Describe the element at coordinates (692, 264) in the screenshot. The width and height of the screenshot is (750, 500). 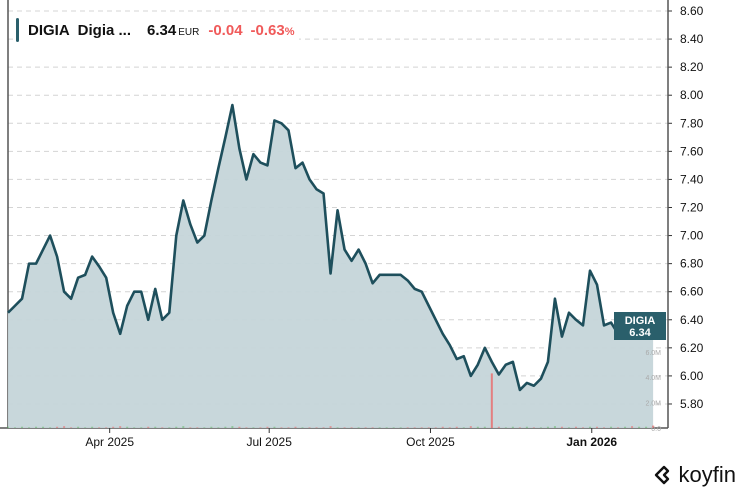
I see `y-tick-label: 6.80` at that location.